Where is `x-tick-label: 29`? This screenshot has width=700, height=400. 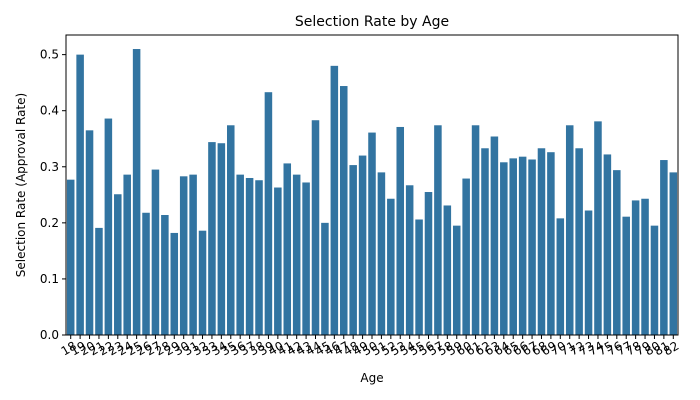 x-tick-label: 29 is located at coordinates (172, 349).